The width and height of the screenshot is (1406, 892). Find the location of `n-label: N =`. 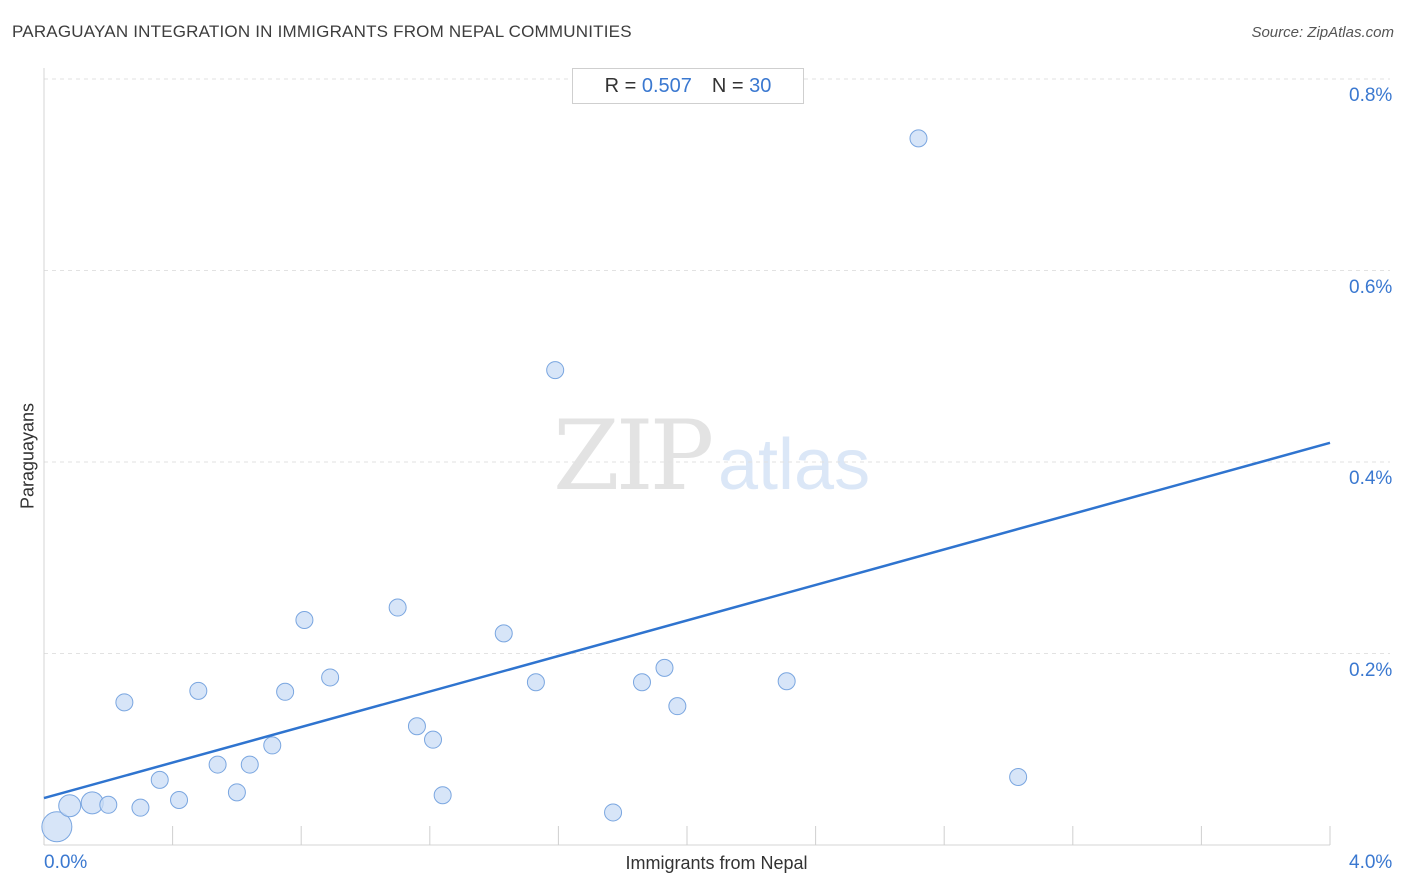

n-label: N = is located at coordinates (727, 85).